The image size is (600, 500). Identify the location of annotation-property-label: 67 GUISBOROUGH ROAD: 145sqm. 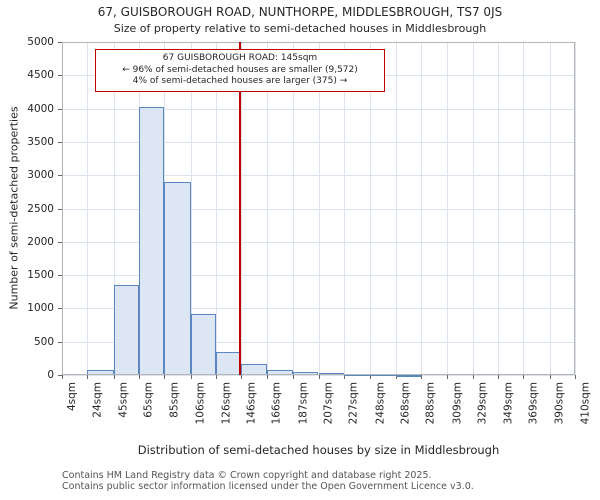
(240, 58).